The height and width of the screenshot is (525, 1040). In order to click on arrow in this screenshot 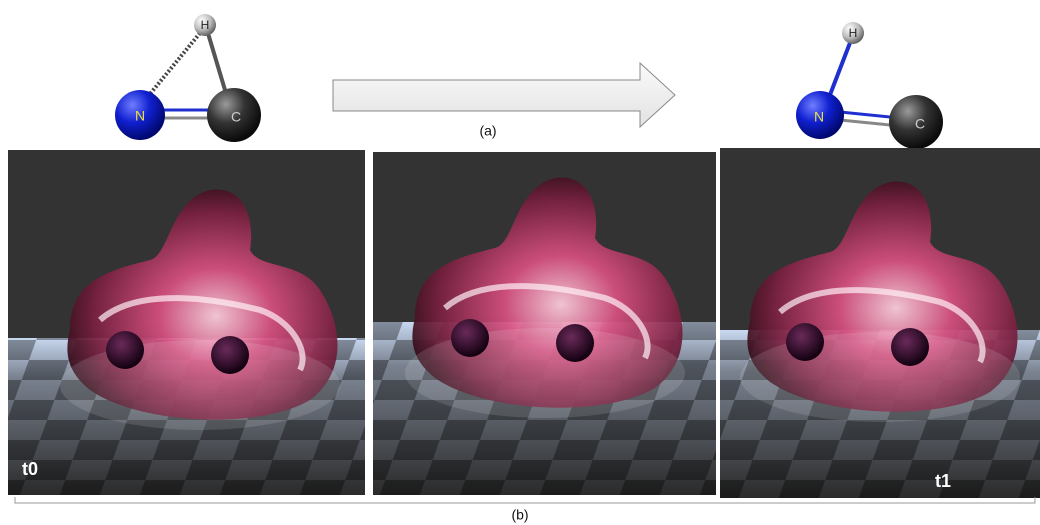, I will do `click(504, 95)`.